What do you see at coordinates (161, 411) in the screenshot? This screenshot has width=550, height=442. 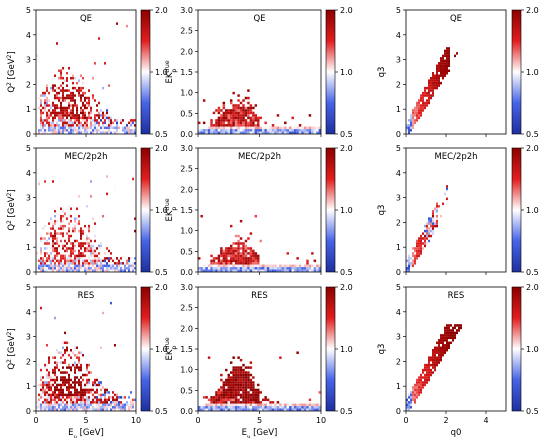 I see `colorbar-tick-label: 0.5` at bounding box center [161, 411].